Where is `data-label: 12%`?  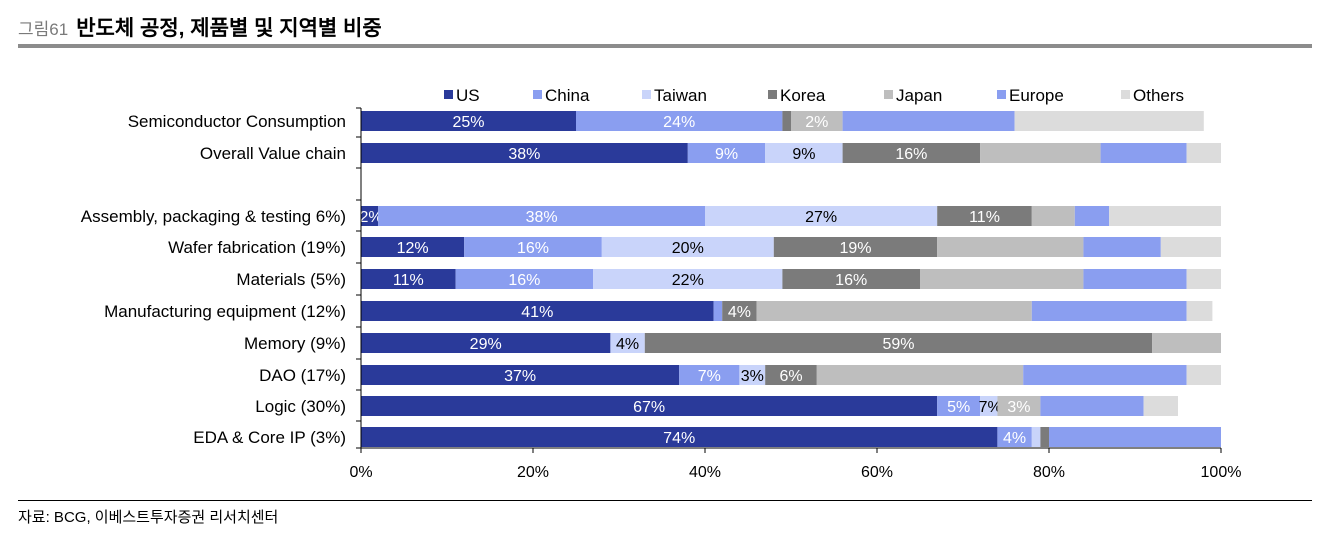
data-label: 12% is located at coordinates (413, 248).